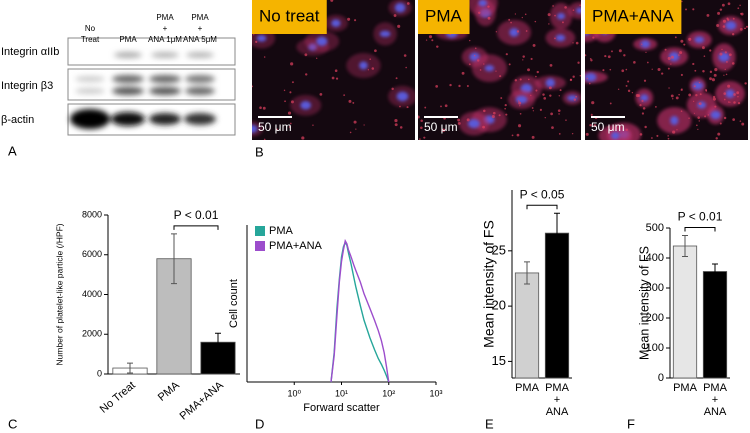 This screenshot has height=433, width=750. I want to click on micrograph-label: No treat, so click(289, 15).